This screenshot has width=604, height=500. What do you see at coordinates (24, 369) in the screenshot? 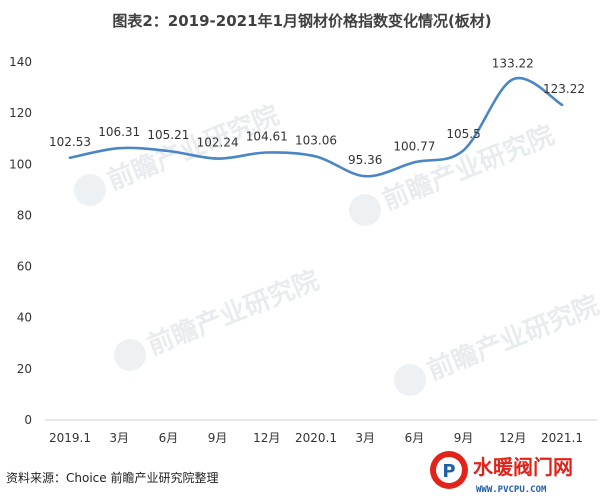
I see `y-tick-label: 20` at bounding box center [24, 369].